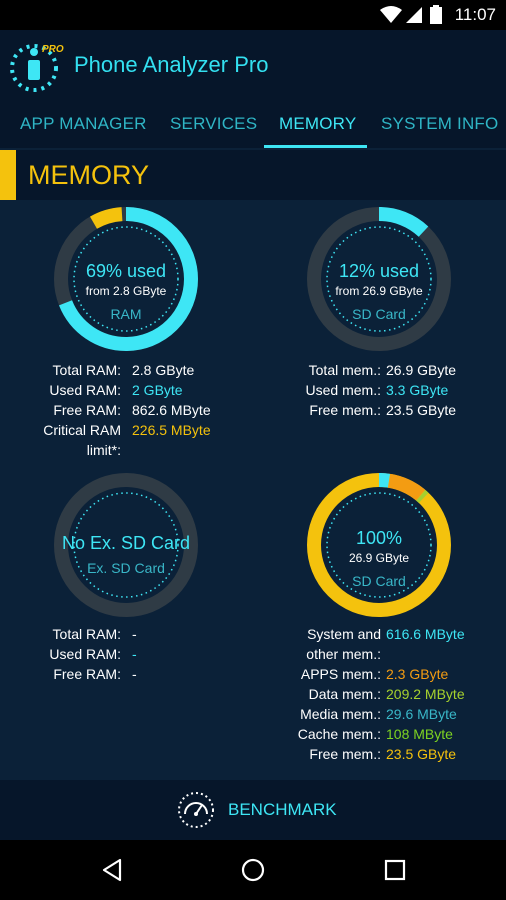 The height and width of the screenshot is (900, 506). What do you see at coordinates (344, 634) in the screenshot?
I see `info-key: System and` at bounding box center [344, 634].